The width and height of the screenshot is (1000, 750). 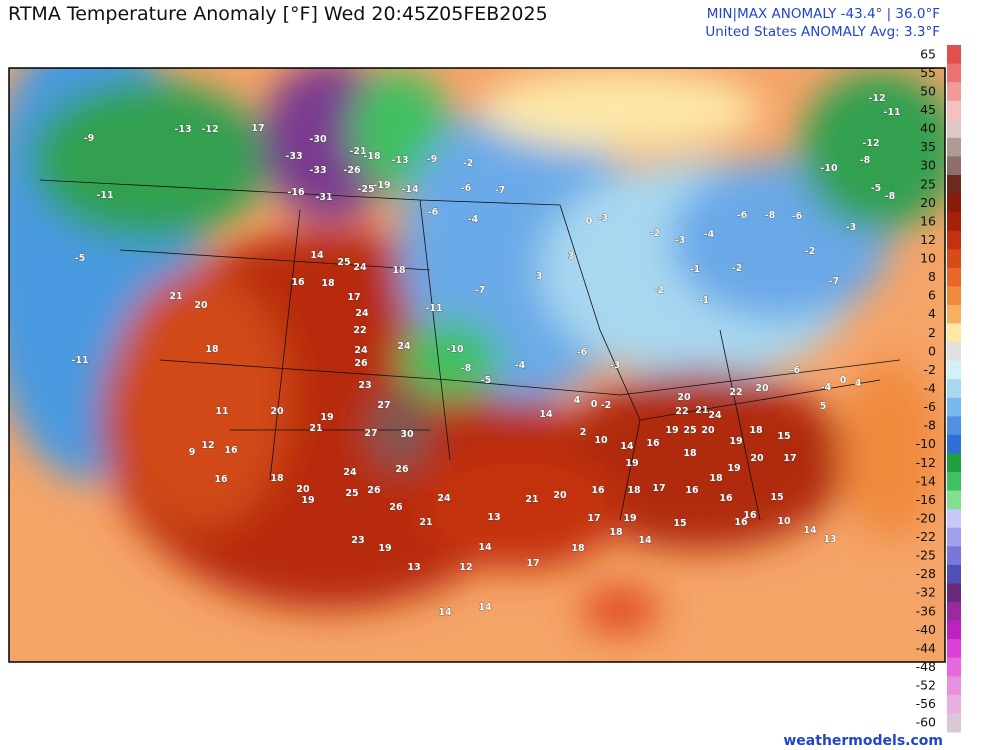 I want to click on average: United States ANOMALY Avg: 3.3°F, so click(x=822, y=32).